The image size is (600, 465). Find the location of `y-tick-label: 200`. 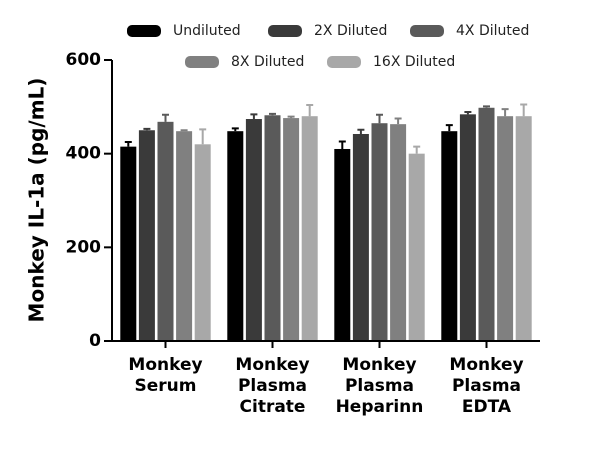

y-tick-label: 200 is located at coordinates (84, 247).